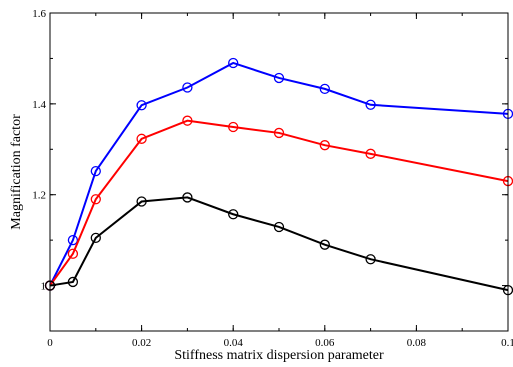 The width and height of the screenshot is (513, 367). Describe the element at coordinates (44, 287) in the screenshot. I see `y-tick-label: 1` at that location.